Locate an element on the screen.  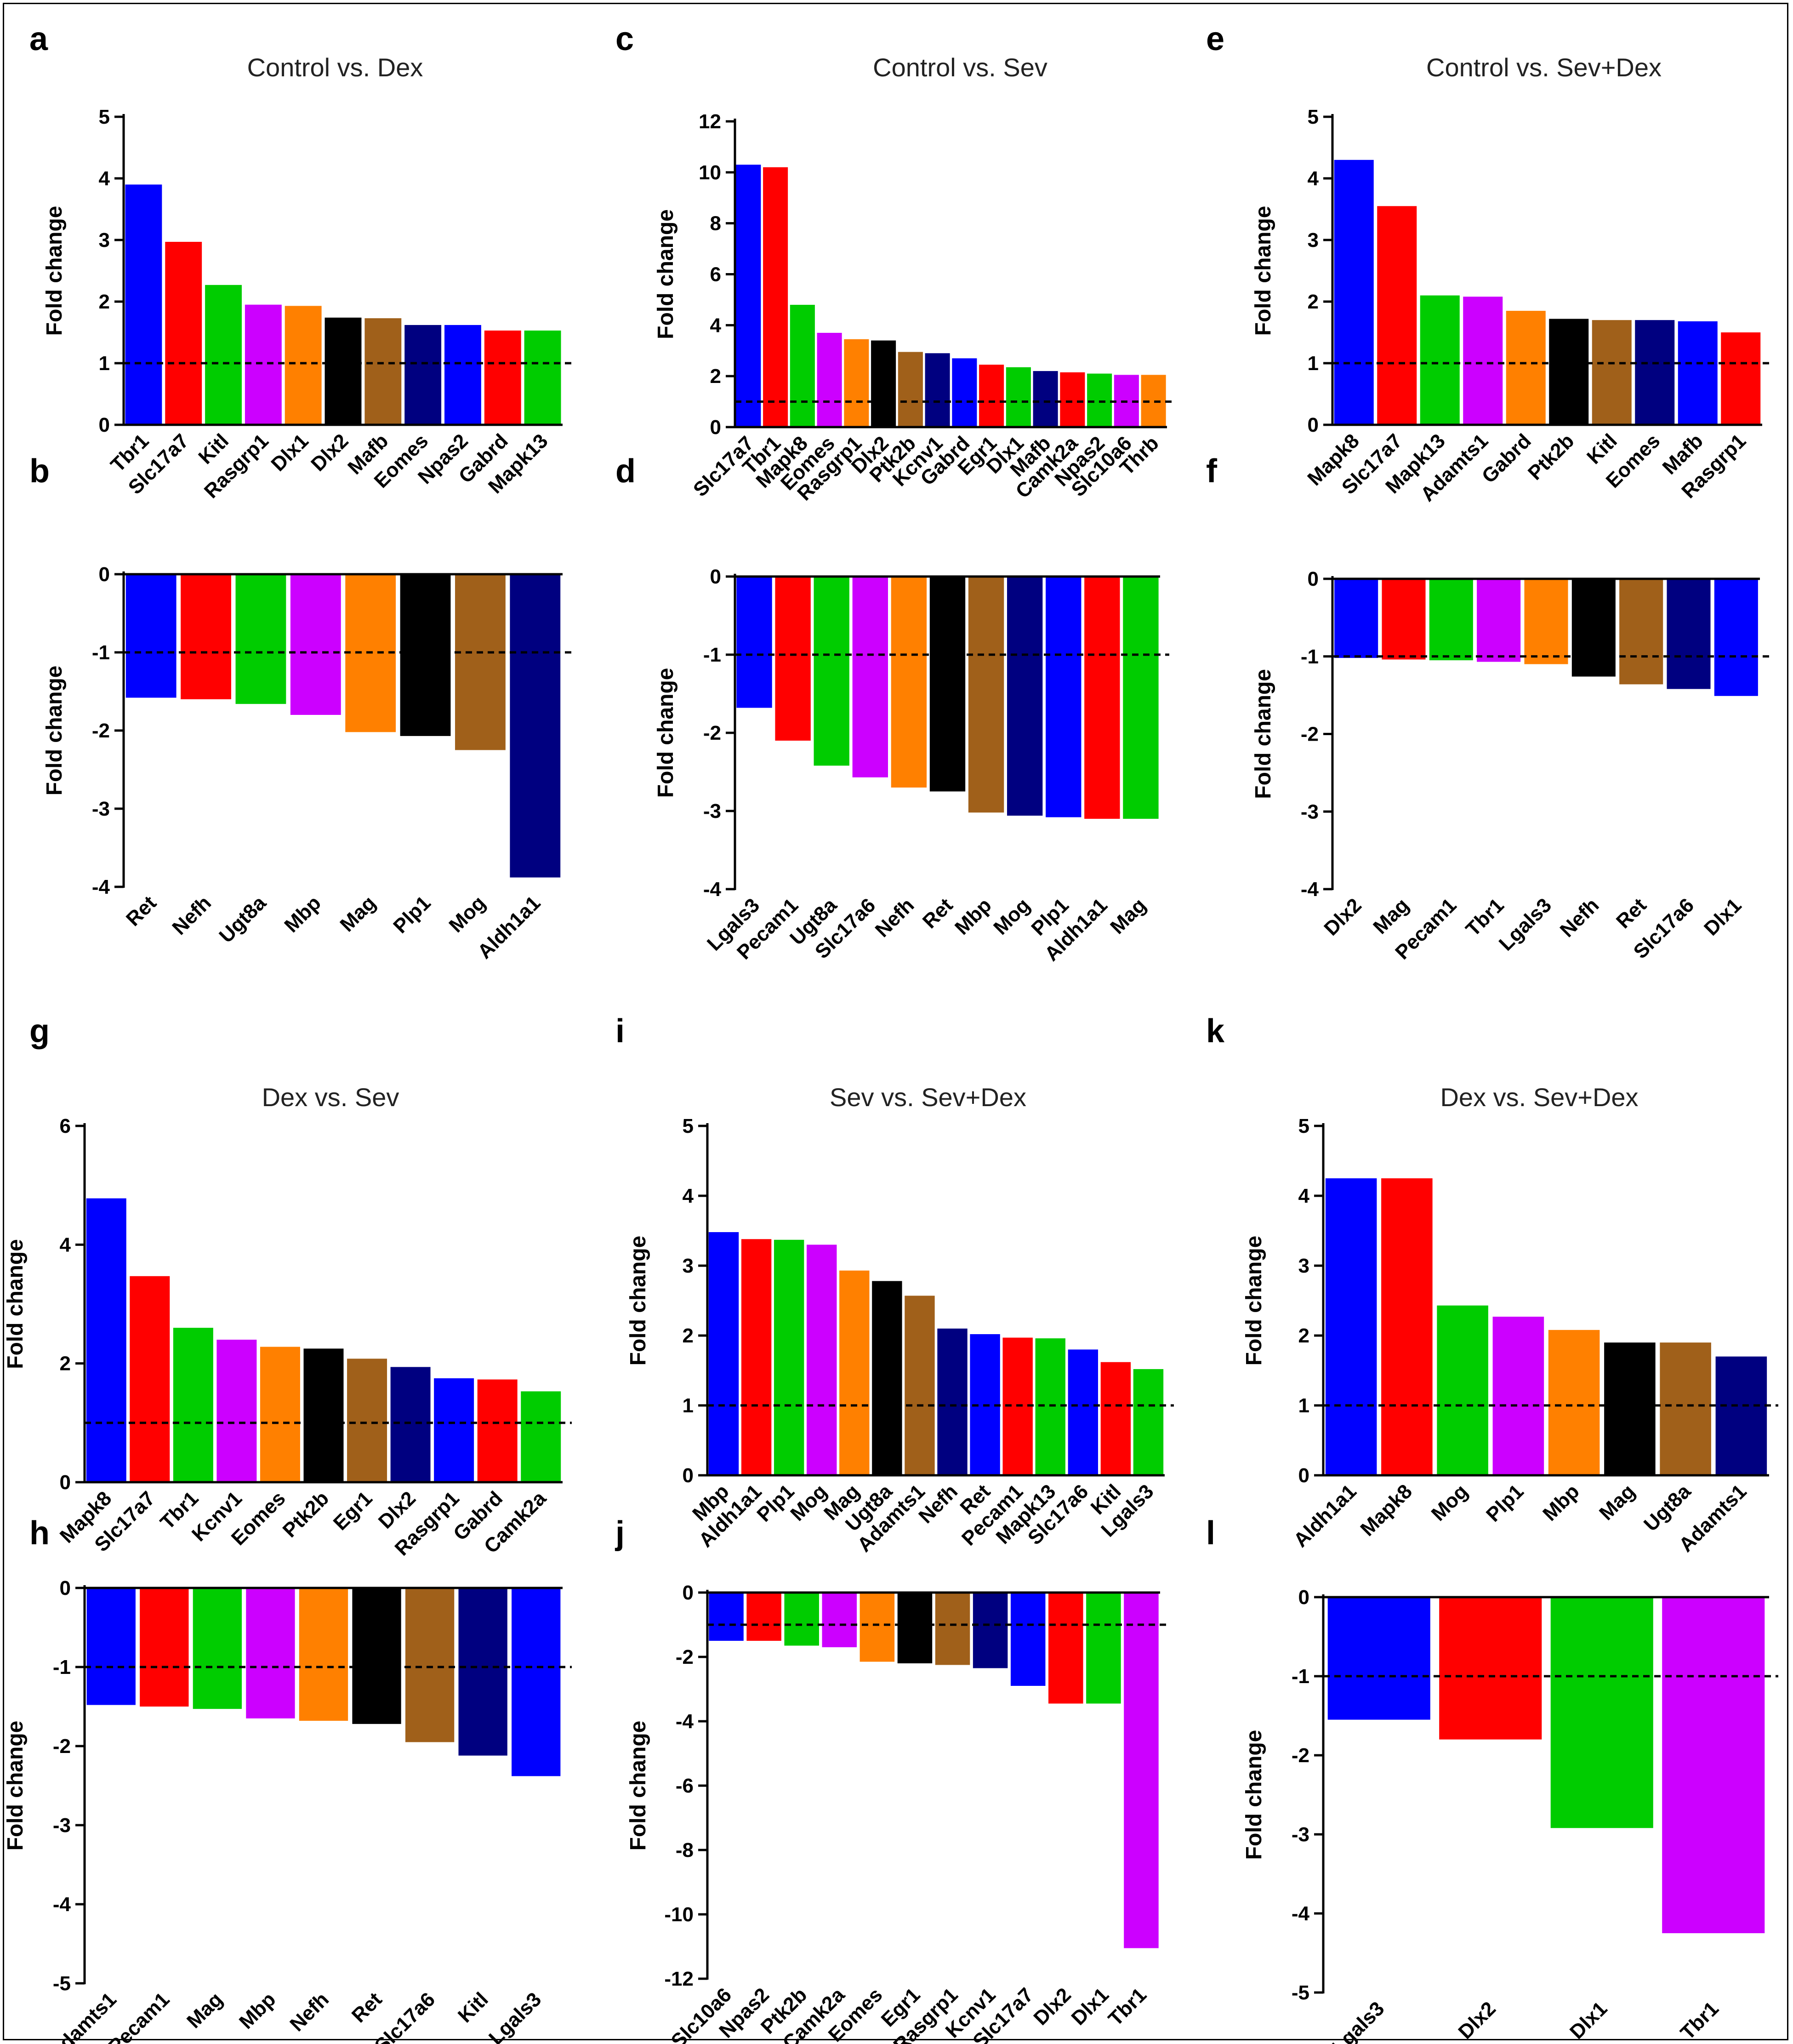
x-tick-label: Mapk8 is located at coordinates (1386, 1510).